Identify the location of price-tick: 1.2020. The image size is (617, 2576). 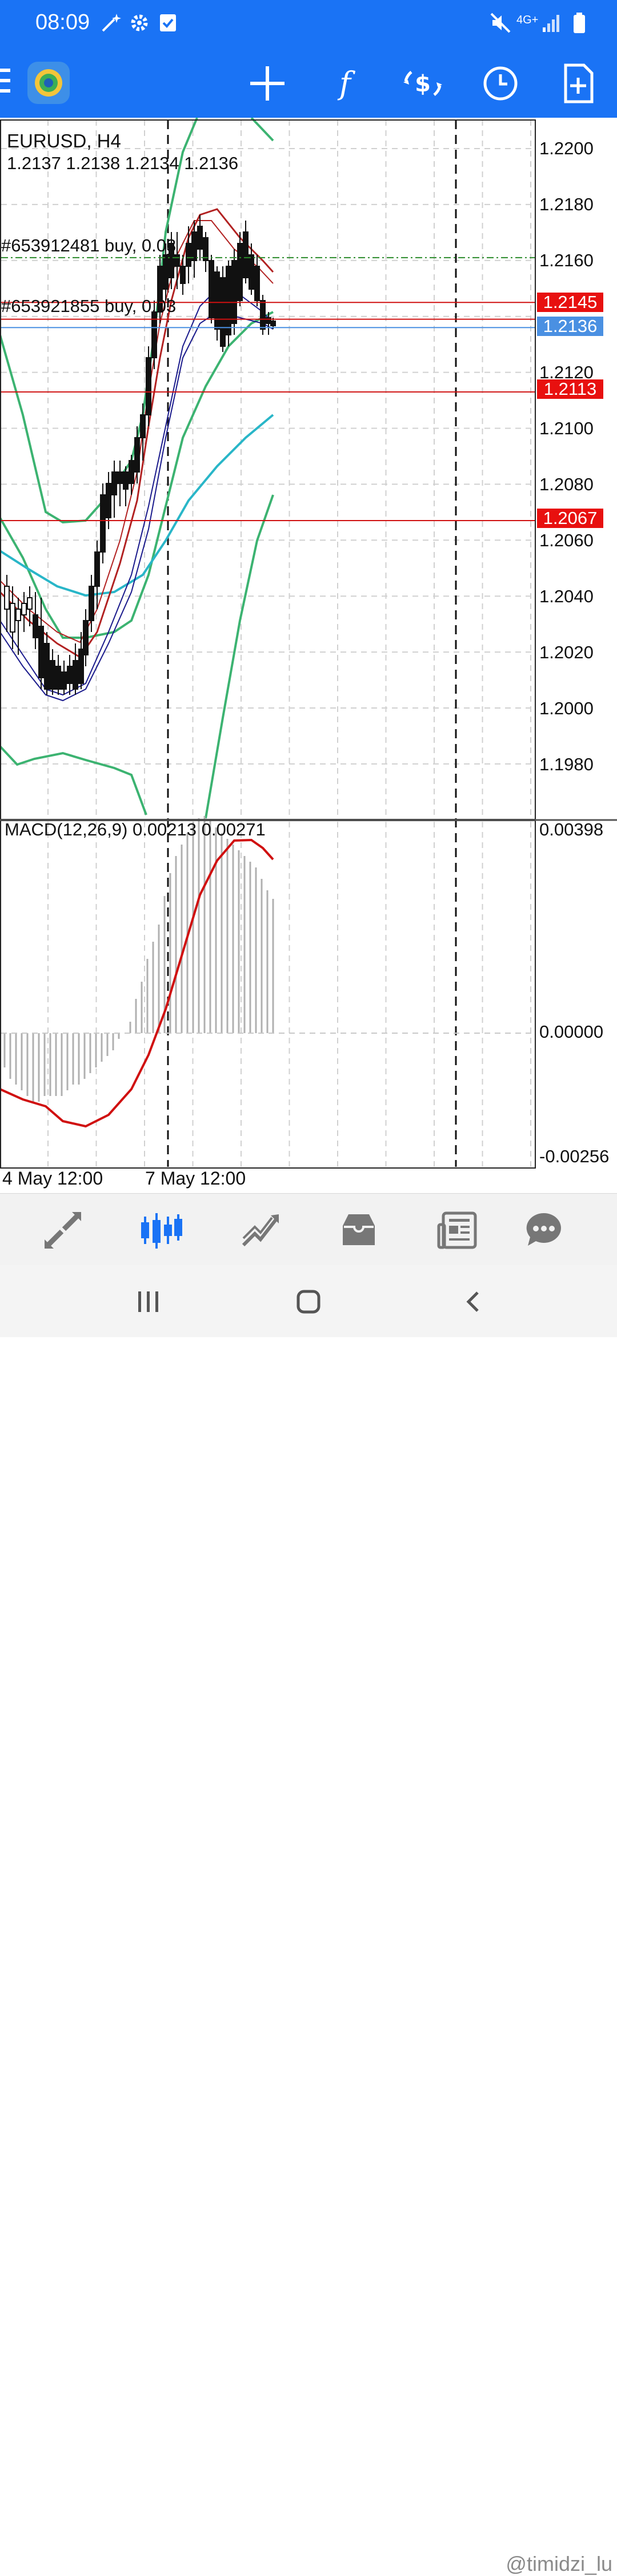
(566, 652).